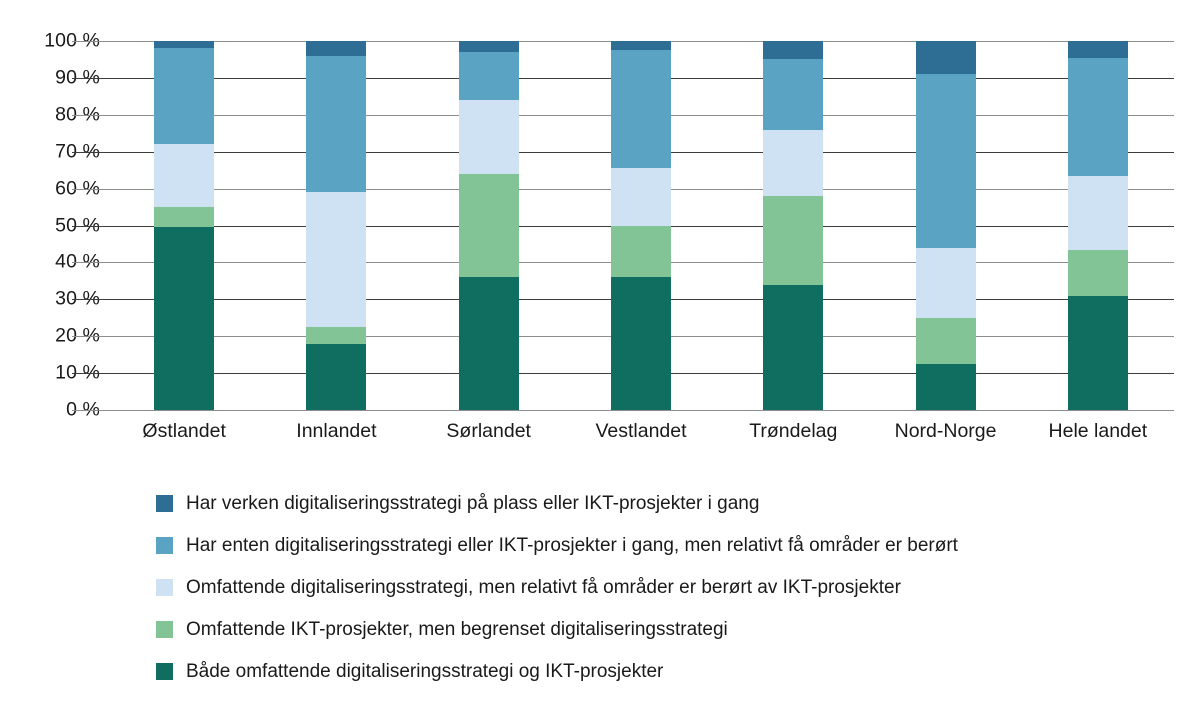 The image size is (1200, 709). What do you see at coordinates (793, 431) in the screenshot?
I see `x-axis-label: Trøndelag` at bounding box center [793, 431].